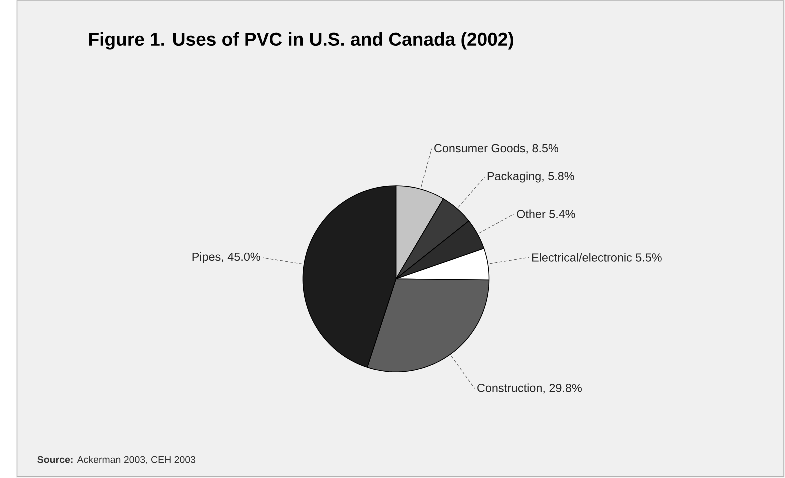 This screenshot has width=785, height=478. I want to click on slice-label: Other 5.4%, so click(546, 214).